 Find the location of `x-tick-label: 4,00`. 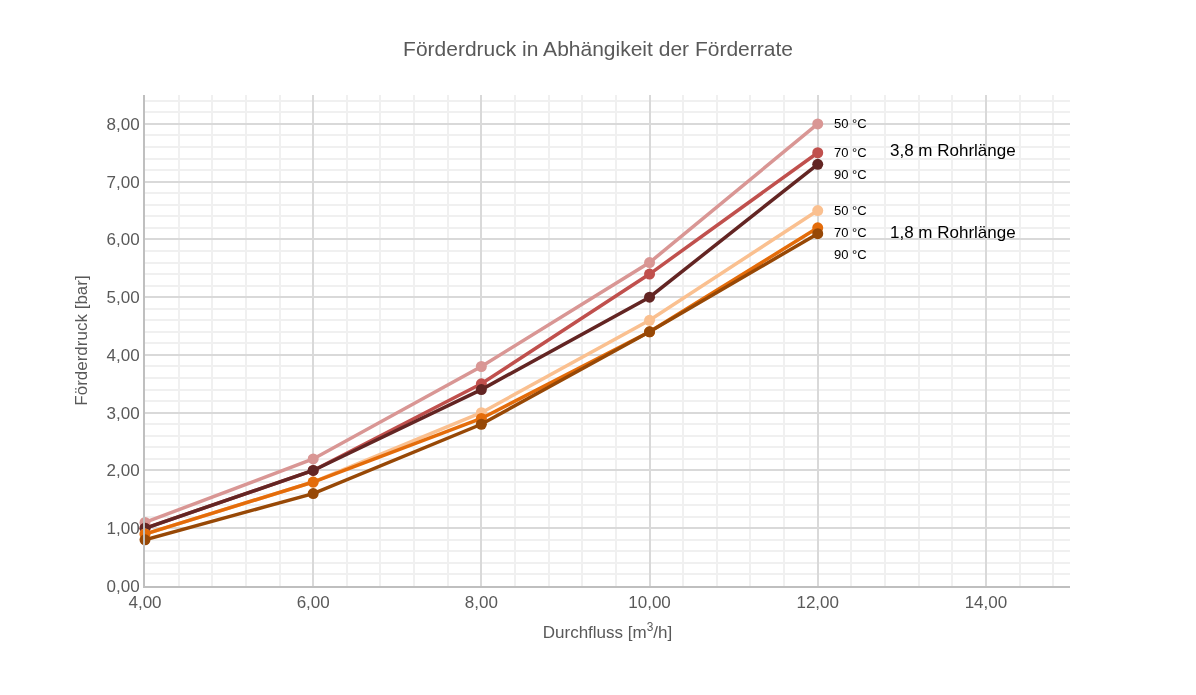

x-tick-label: 4,00 is located at coordinates (145, 603).